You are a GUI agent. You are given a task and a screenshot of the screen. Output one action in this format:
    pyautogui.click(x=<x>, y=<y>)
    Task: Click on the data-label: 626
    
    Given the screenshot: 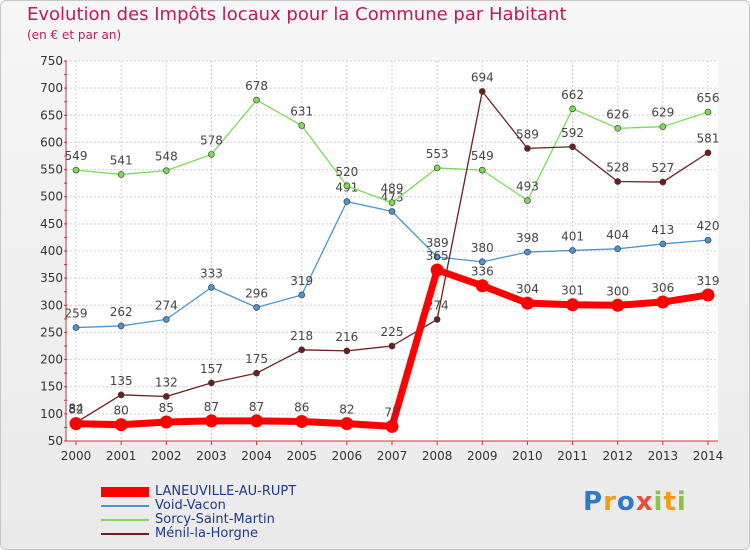 What is the action you would take?
    pyautogui.click(x=617, y=114)
    